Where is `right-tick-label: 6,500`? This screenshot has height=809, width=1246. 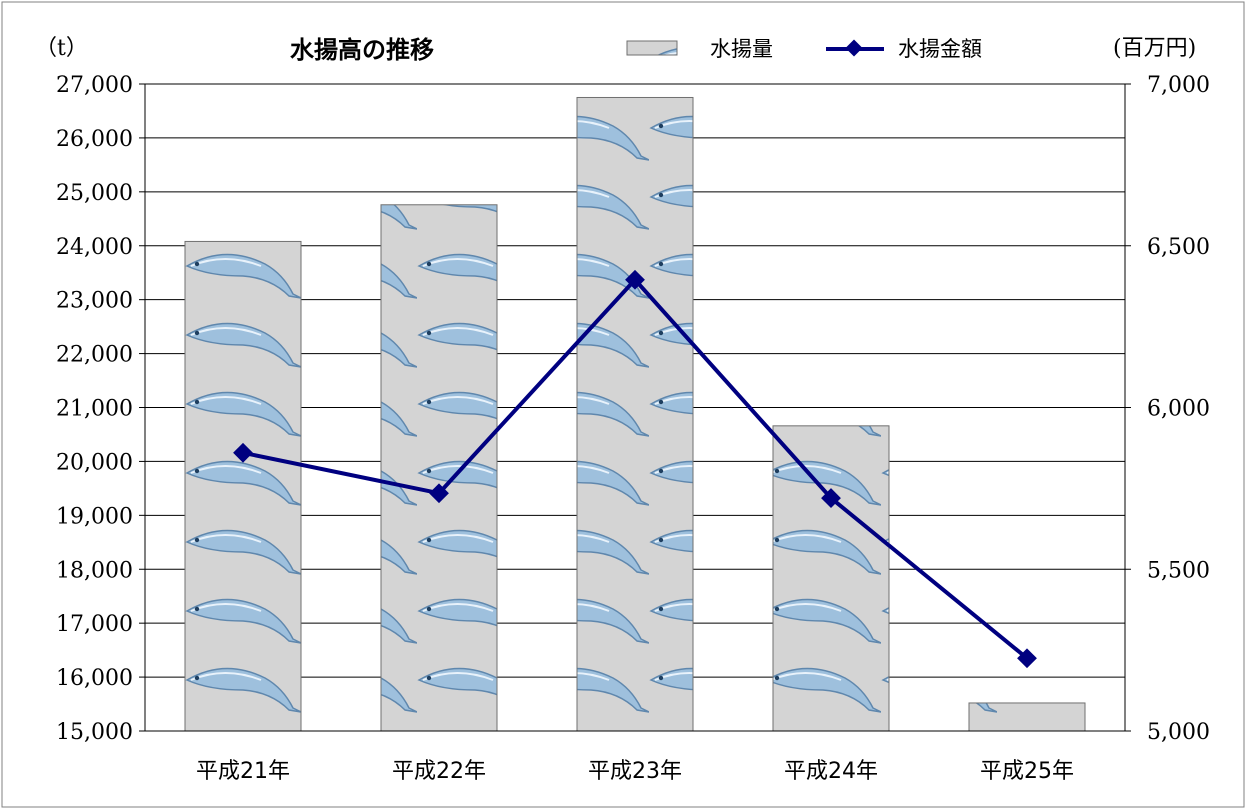
right-tick-label: 6,500 is located at coordinates (1178, 247).